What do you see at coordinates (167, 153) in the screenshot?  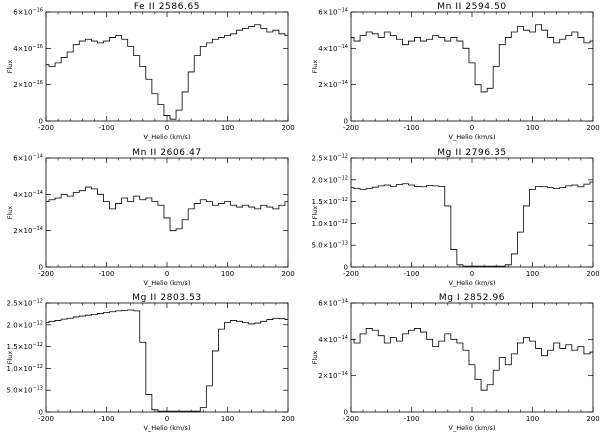 I see `chart-title: Mn II 2606.47` at bounding box center [167, 153].